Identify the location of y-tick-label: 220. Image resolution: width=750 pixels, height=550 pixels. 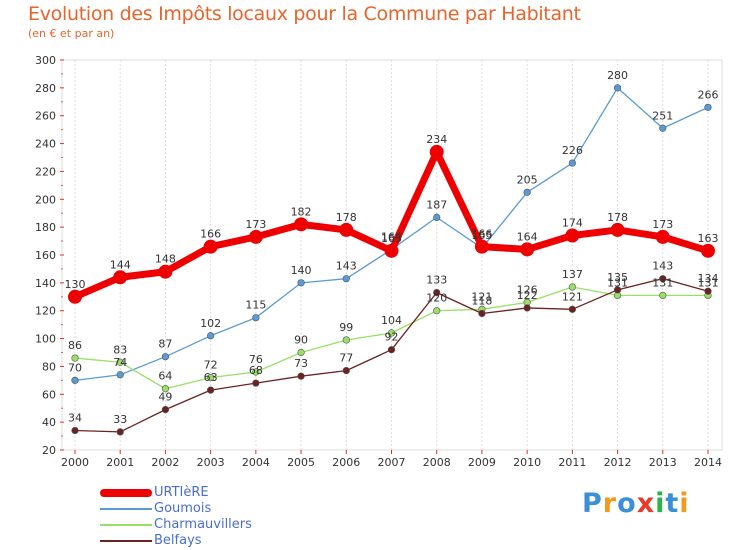
(45, 171).